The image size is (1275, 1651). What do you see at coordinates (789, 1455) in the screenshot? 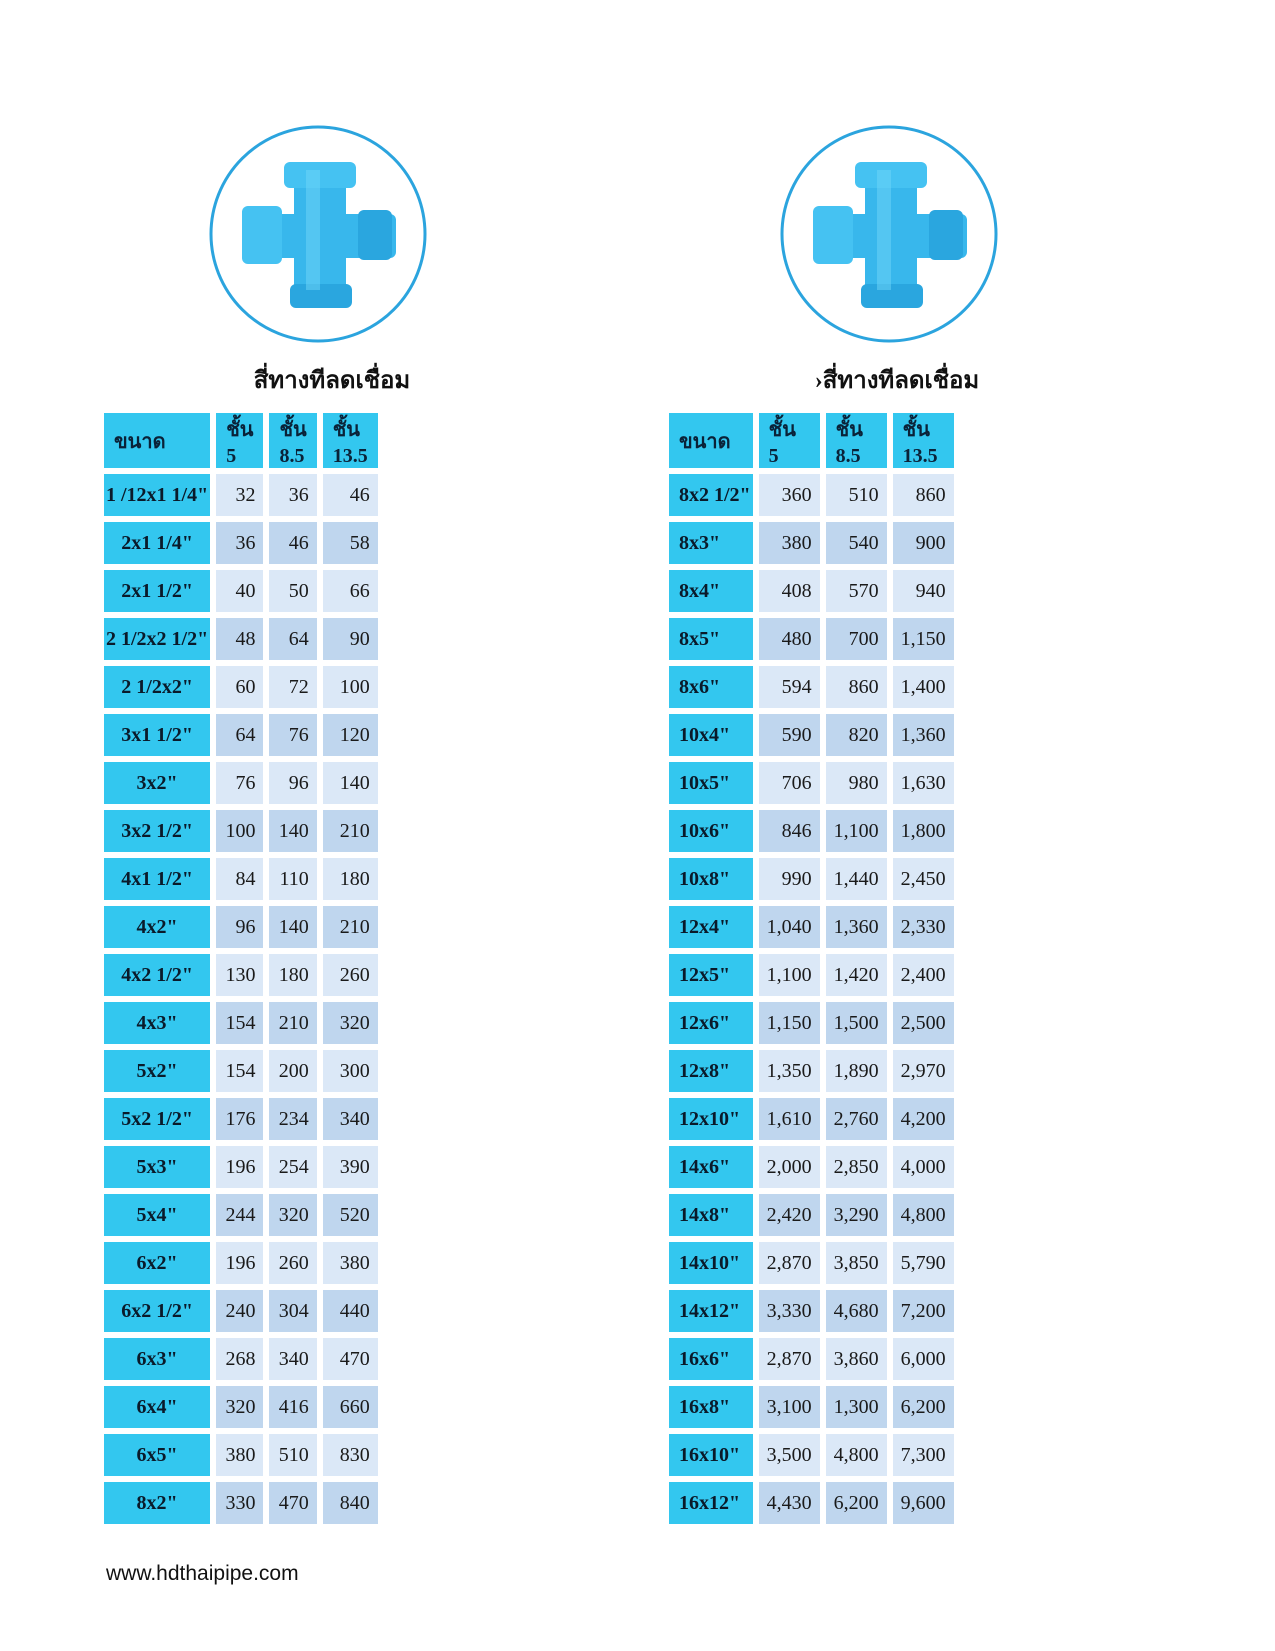
I see `price-cell: 3,500` at bounding box center [789, 1455].